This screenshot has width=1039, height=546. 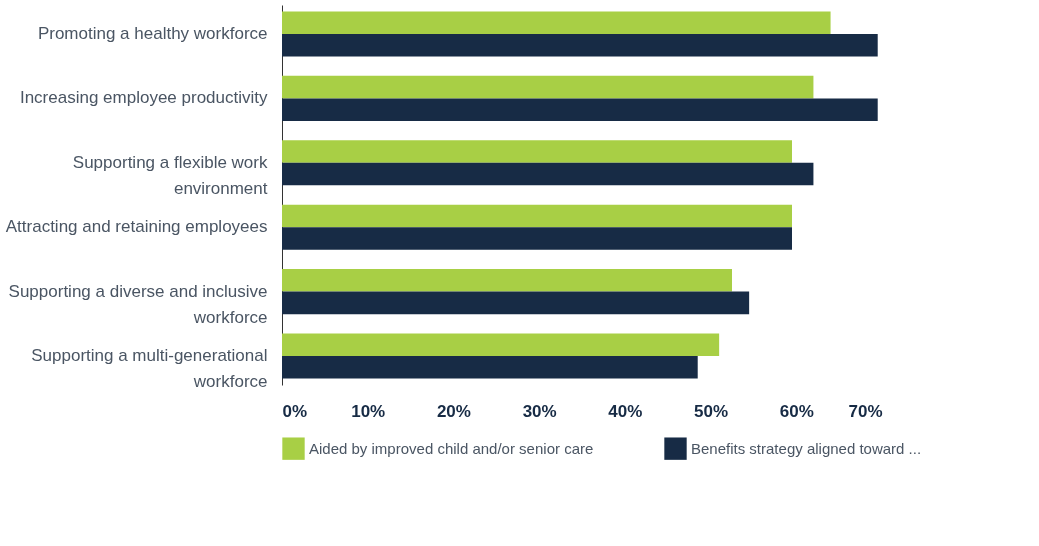 What do you see at coordinates (625, 411) in the screenshot?
I see `x-tick-label: 40%` at bounding box center [625, 411].